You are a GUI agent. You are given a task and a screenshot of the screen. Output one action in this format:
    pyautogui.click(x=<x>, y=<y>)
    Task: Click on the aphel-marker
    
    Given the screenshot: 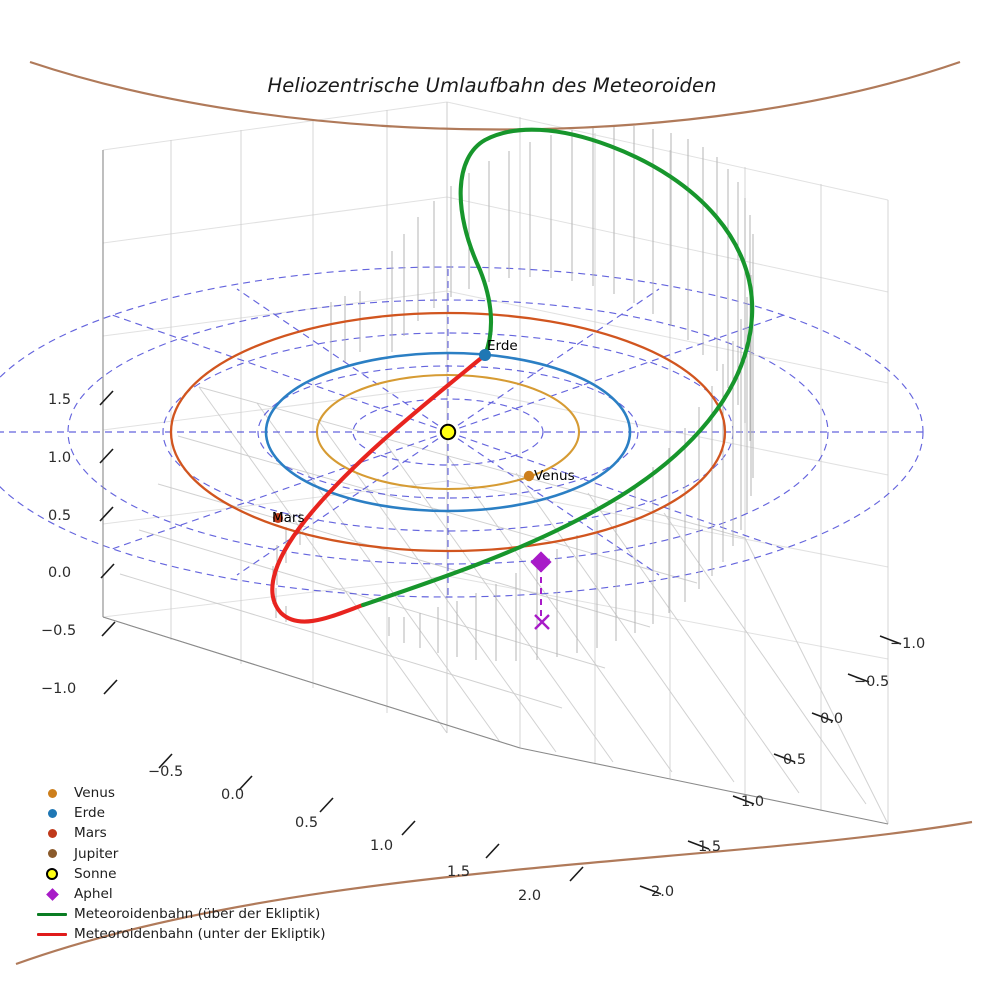 What is the action you would take?
    pyautogui.click(x=541, y=562)
    